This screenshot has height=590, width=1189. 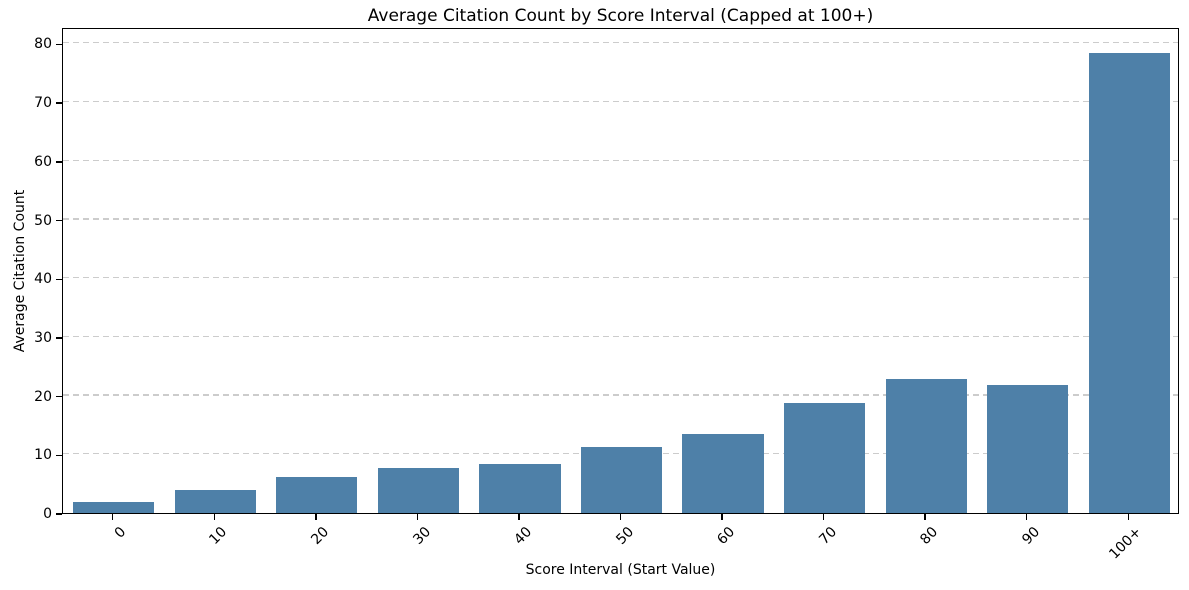 I want to click on x-tick-label-text: 80, so click(x=929, y=536).